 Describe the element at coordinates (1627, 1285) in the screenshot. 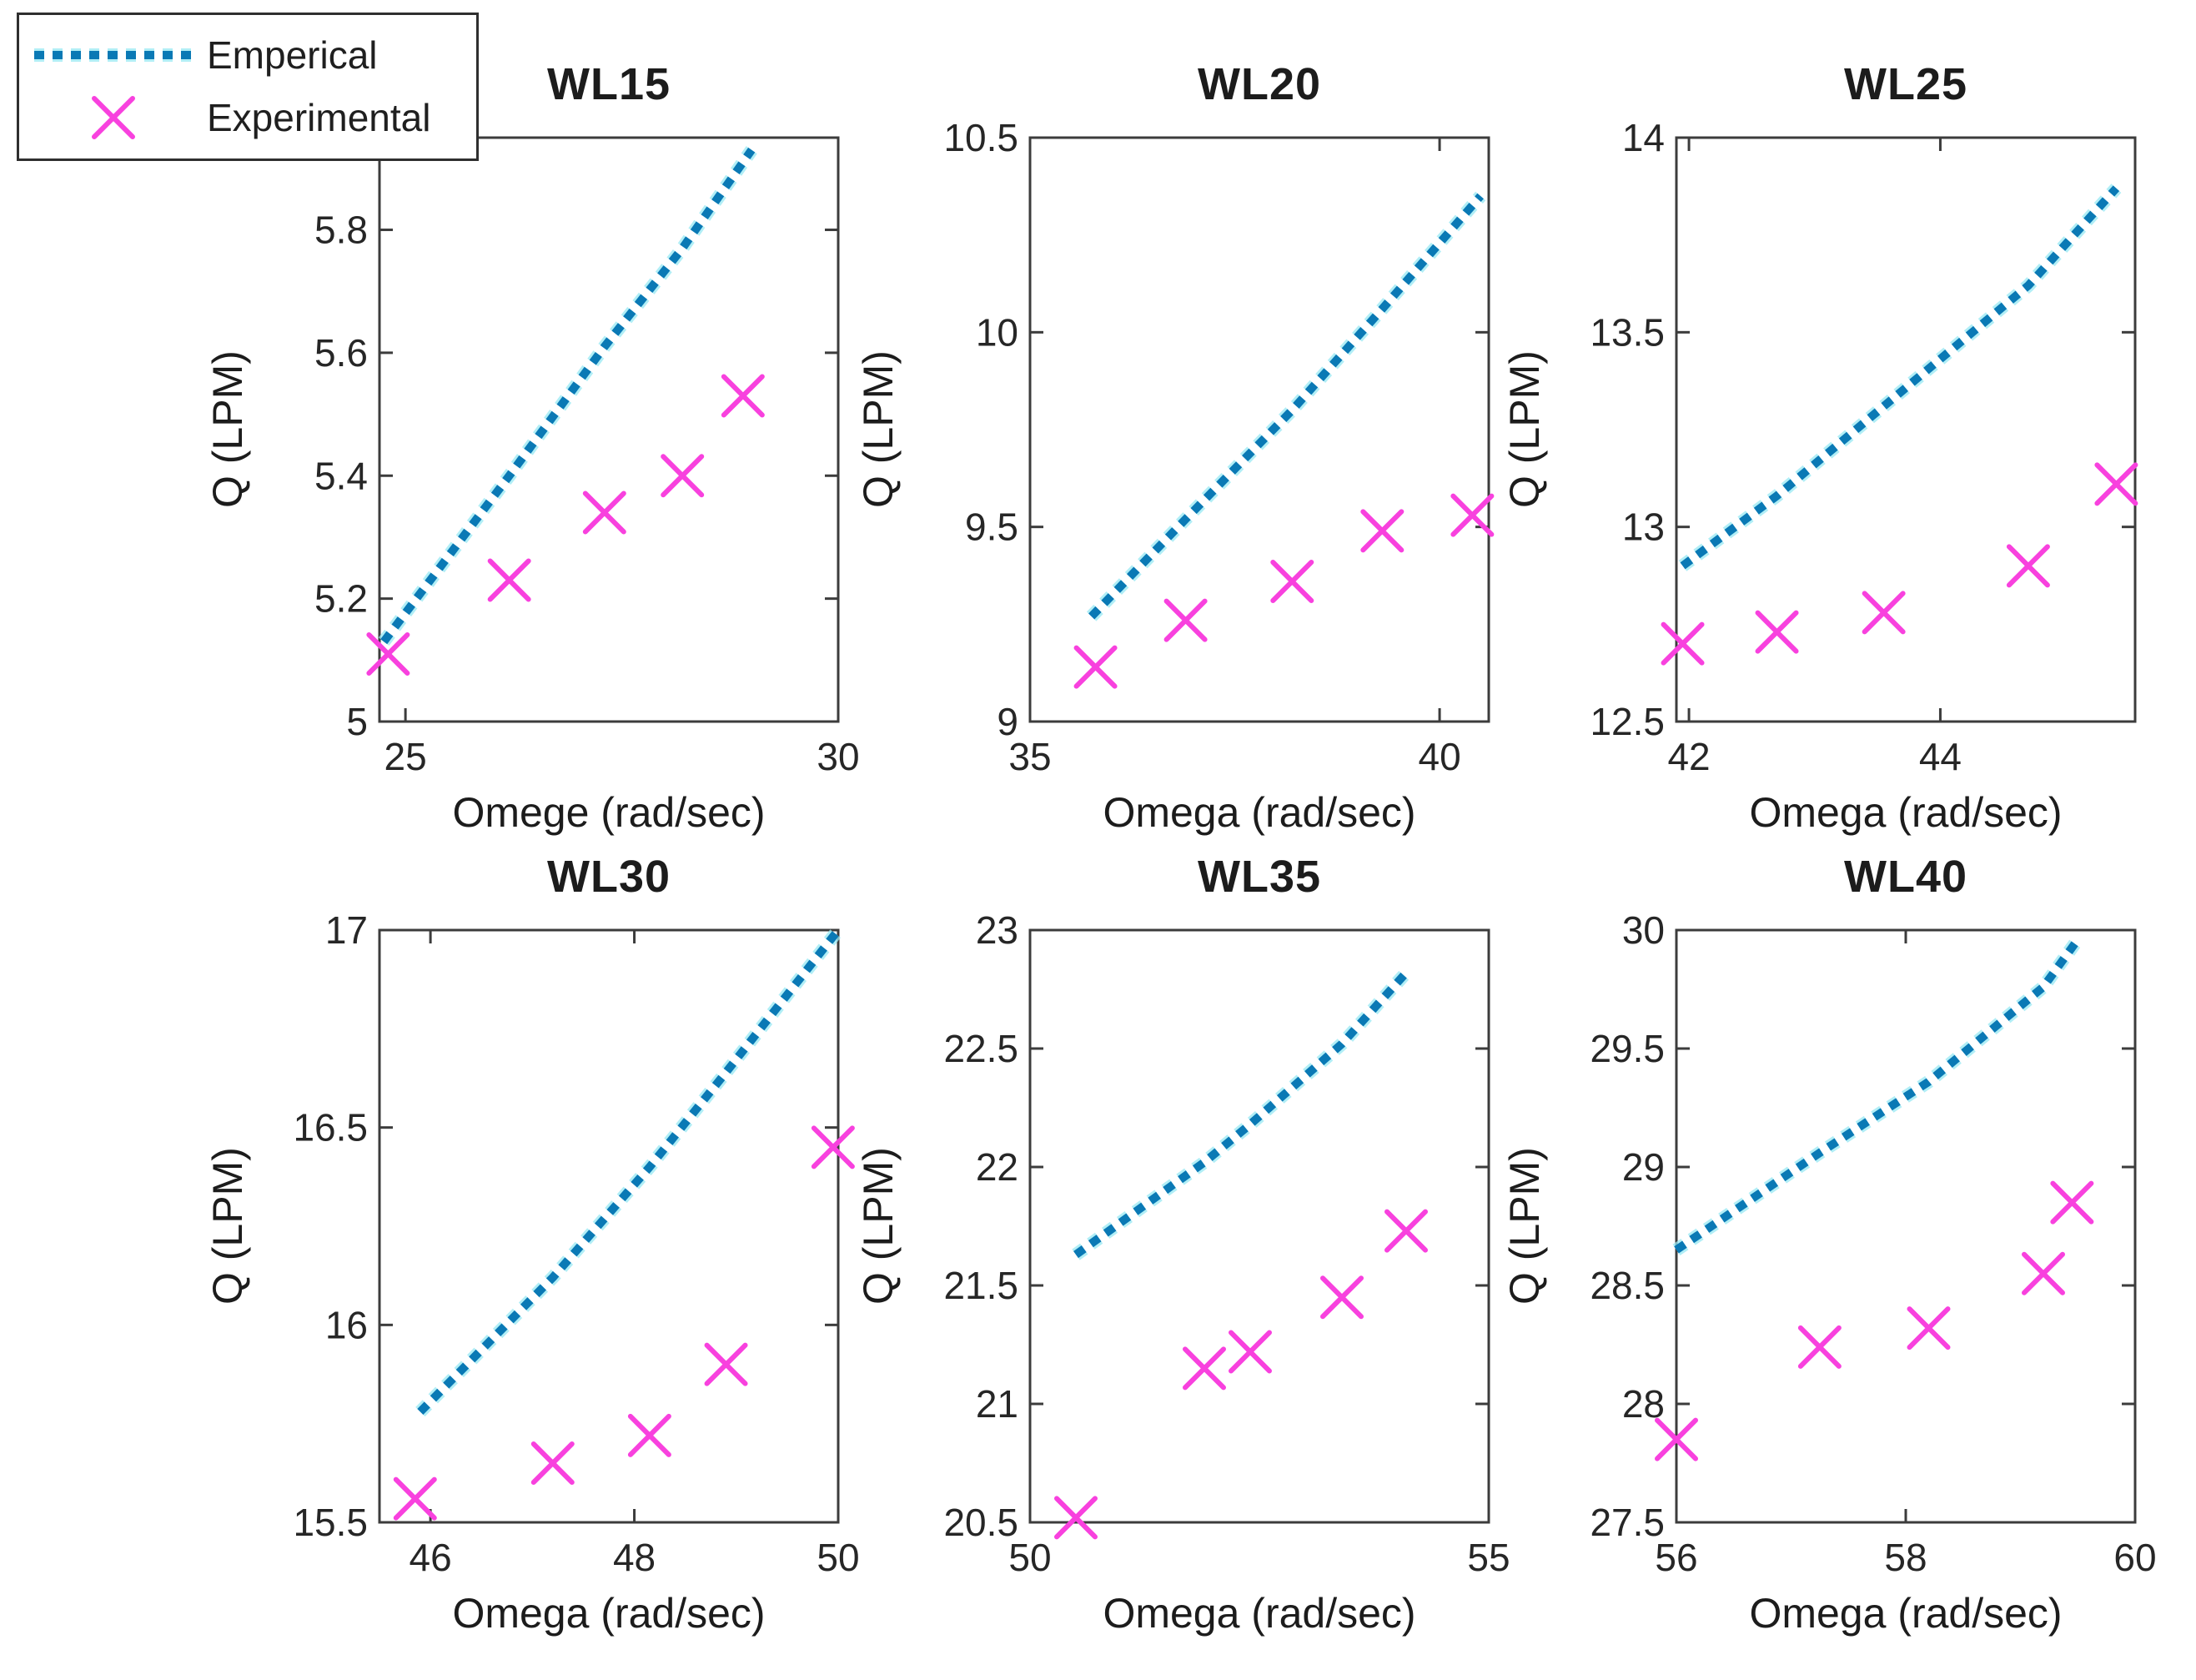

I see `y-tick-label: 28.5` at that location.